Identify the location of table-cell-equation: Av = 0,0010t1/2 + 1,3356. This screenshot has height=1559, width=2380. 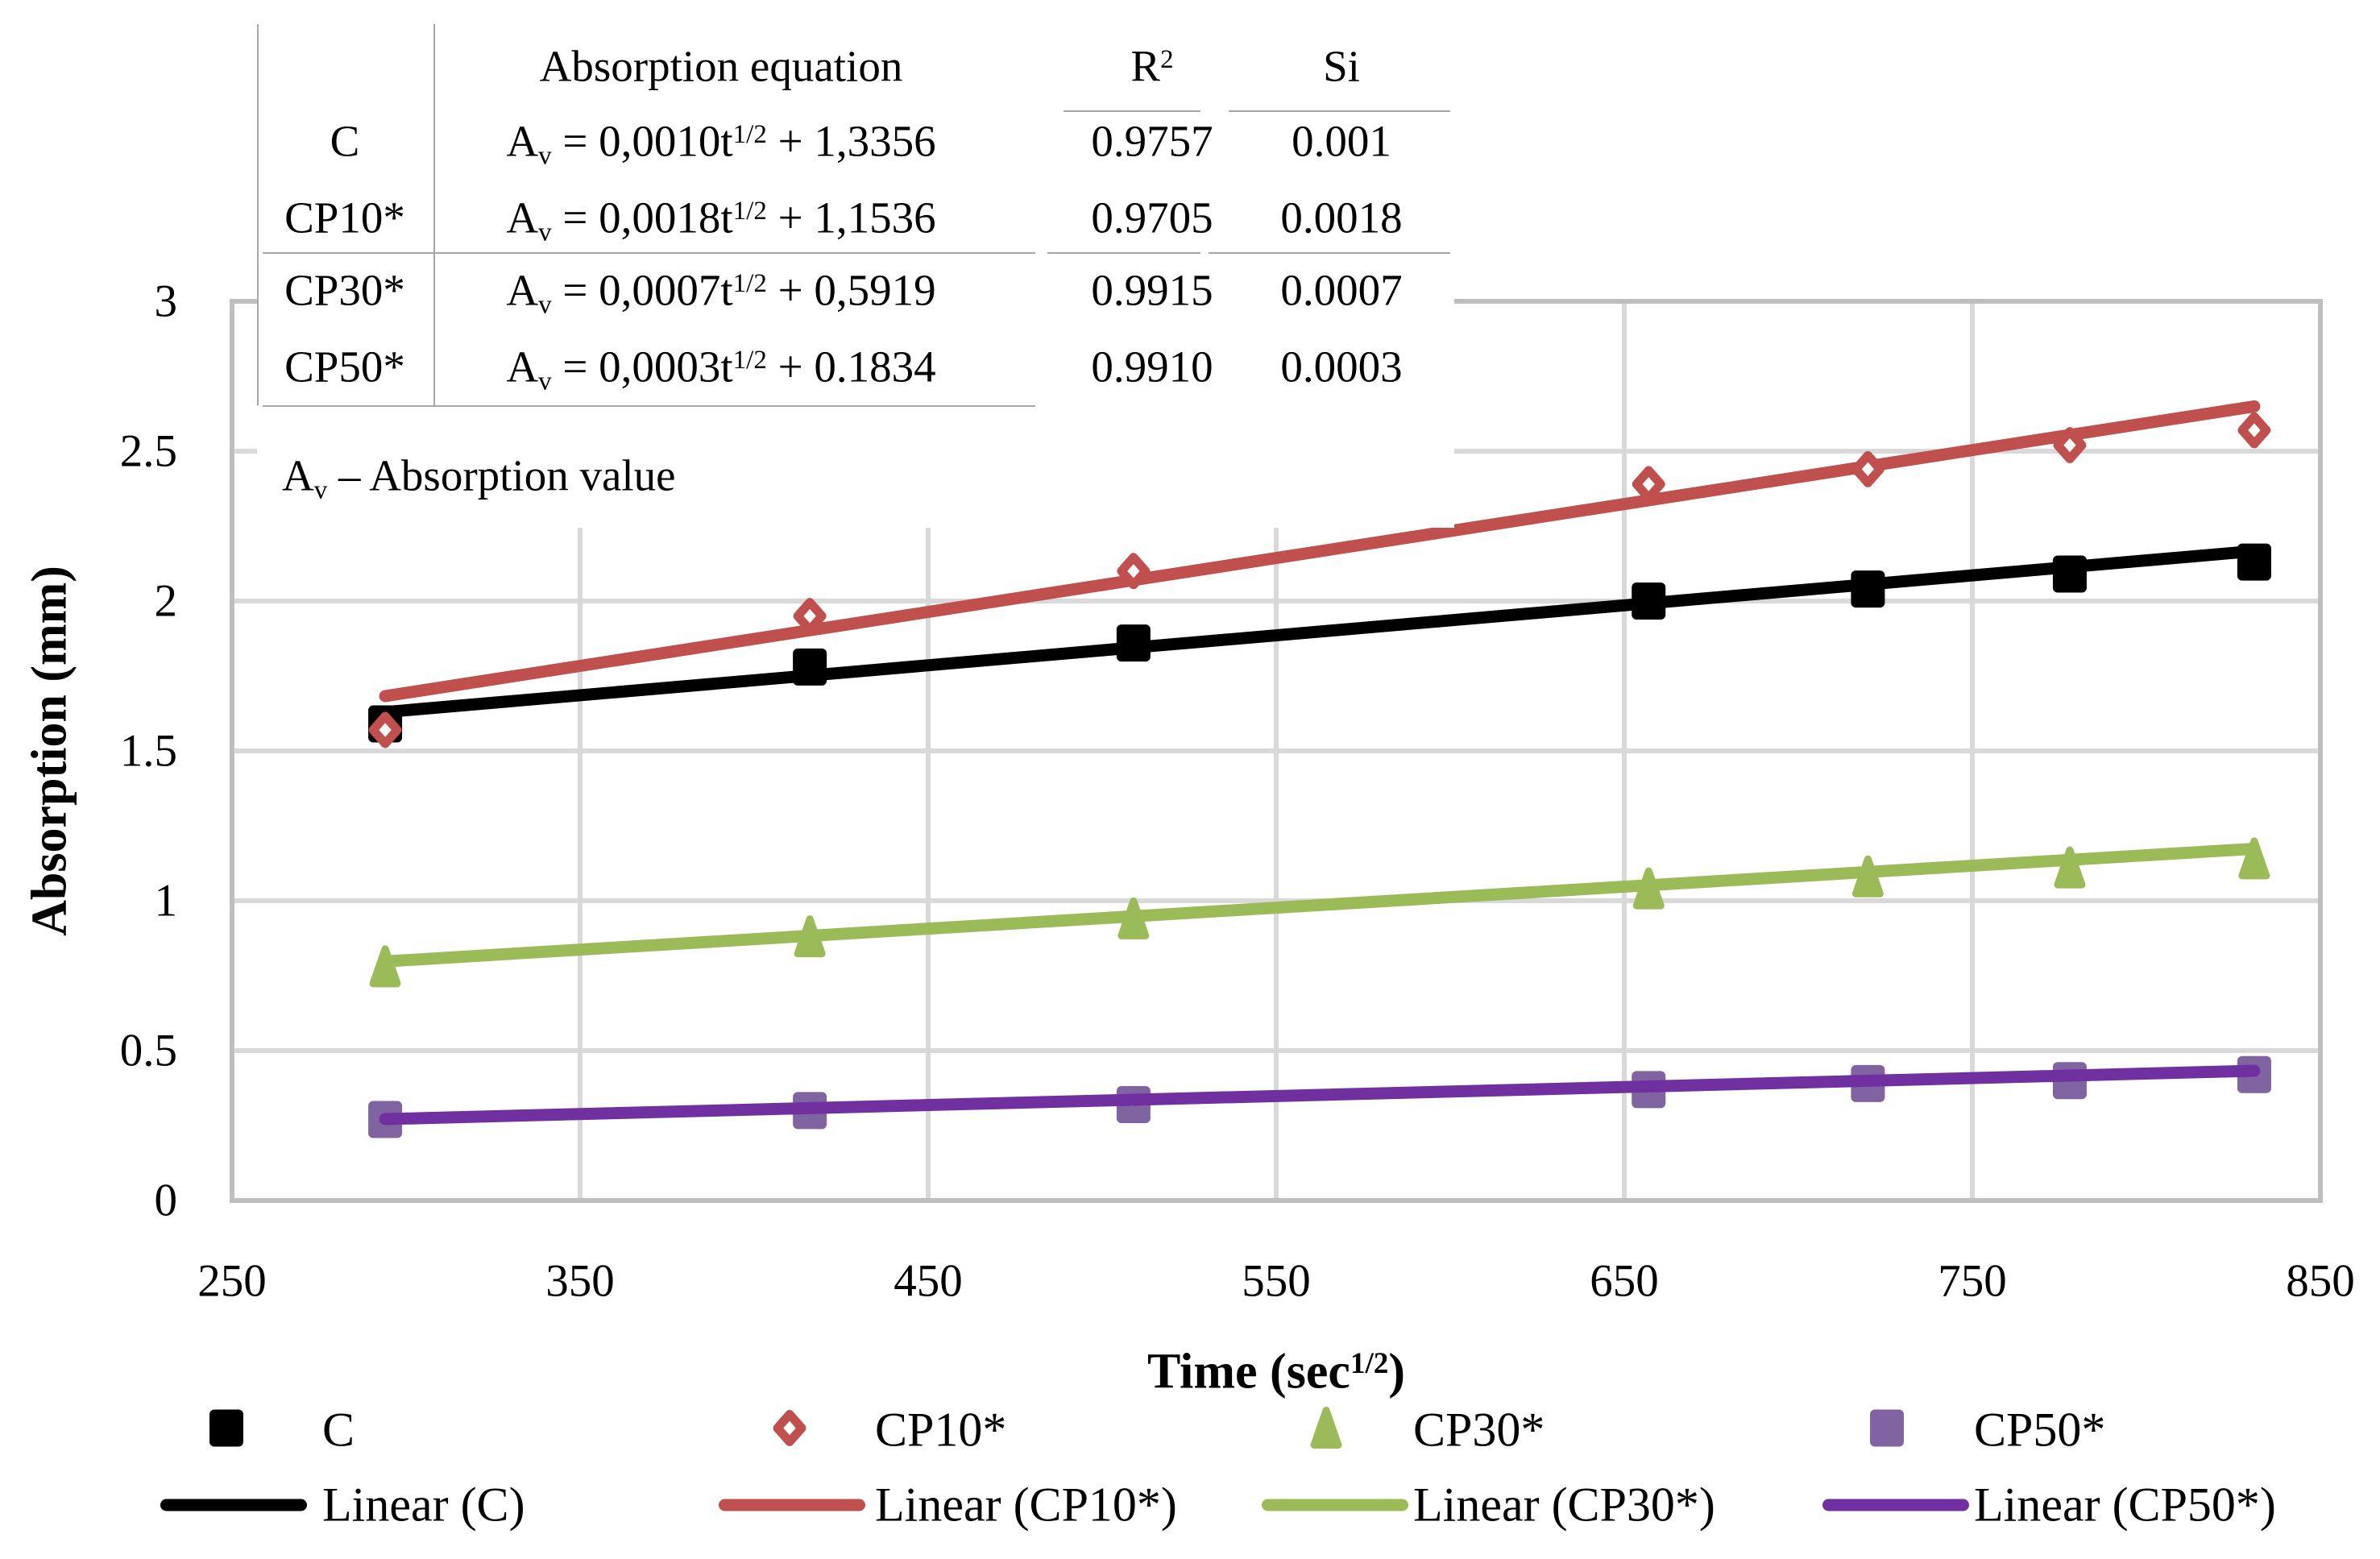
(720, 143).